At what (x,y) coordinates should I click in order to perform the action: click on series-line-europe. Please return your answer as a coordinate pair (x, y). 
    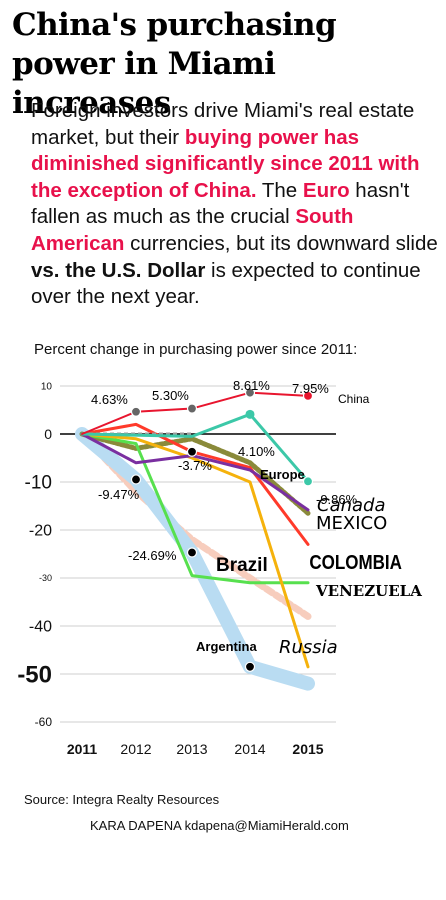
    Looking at the image, I should click on (195, 447).